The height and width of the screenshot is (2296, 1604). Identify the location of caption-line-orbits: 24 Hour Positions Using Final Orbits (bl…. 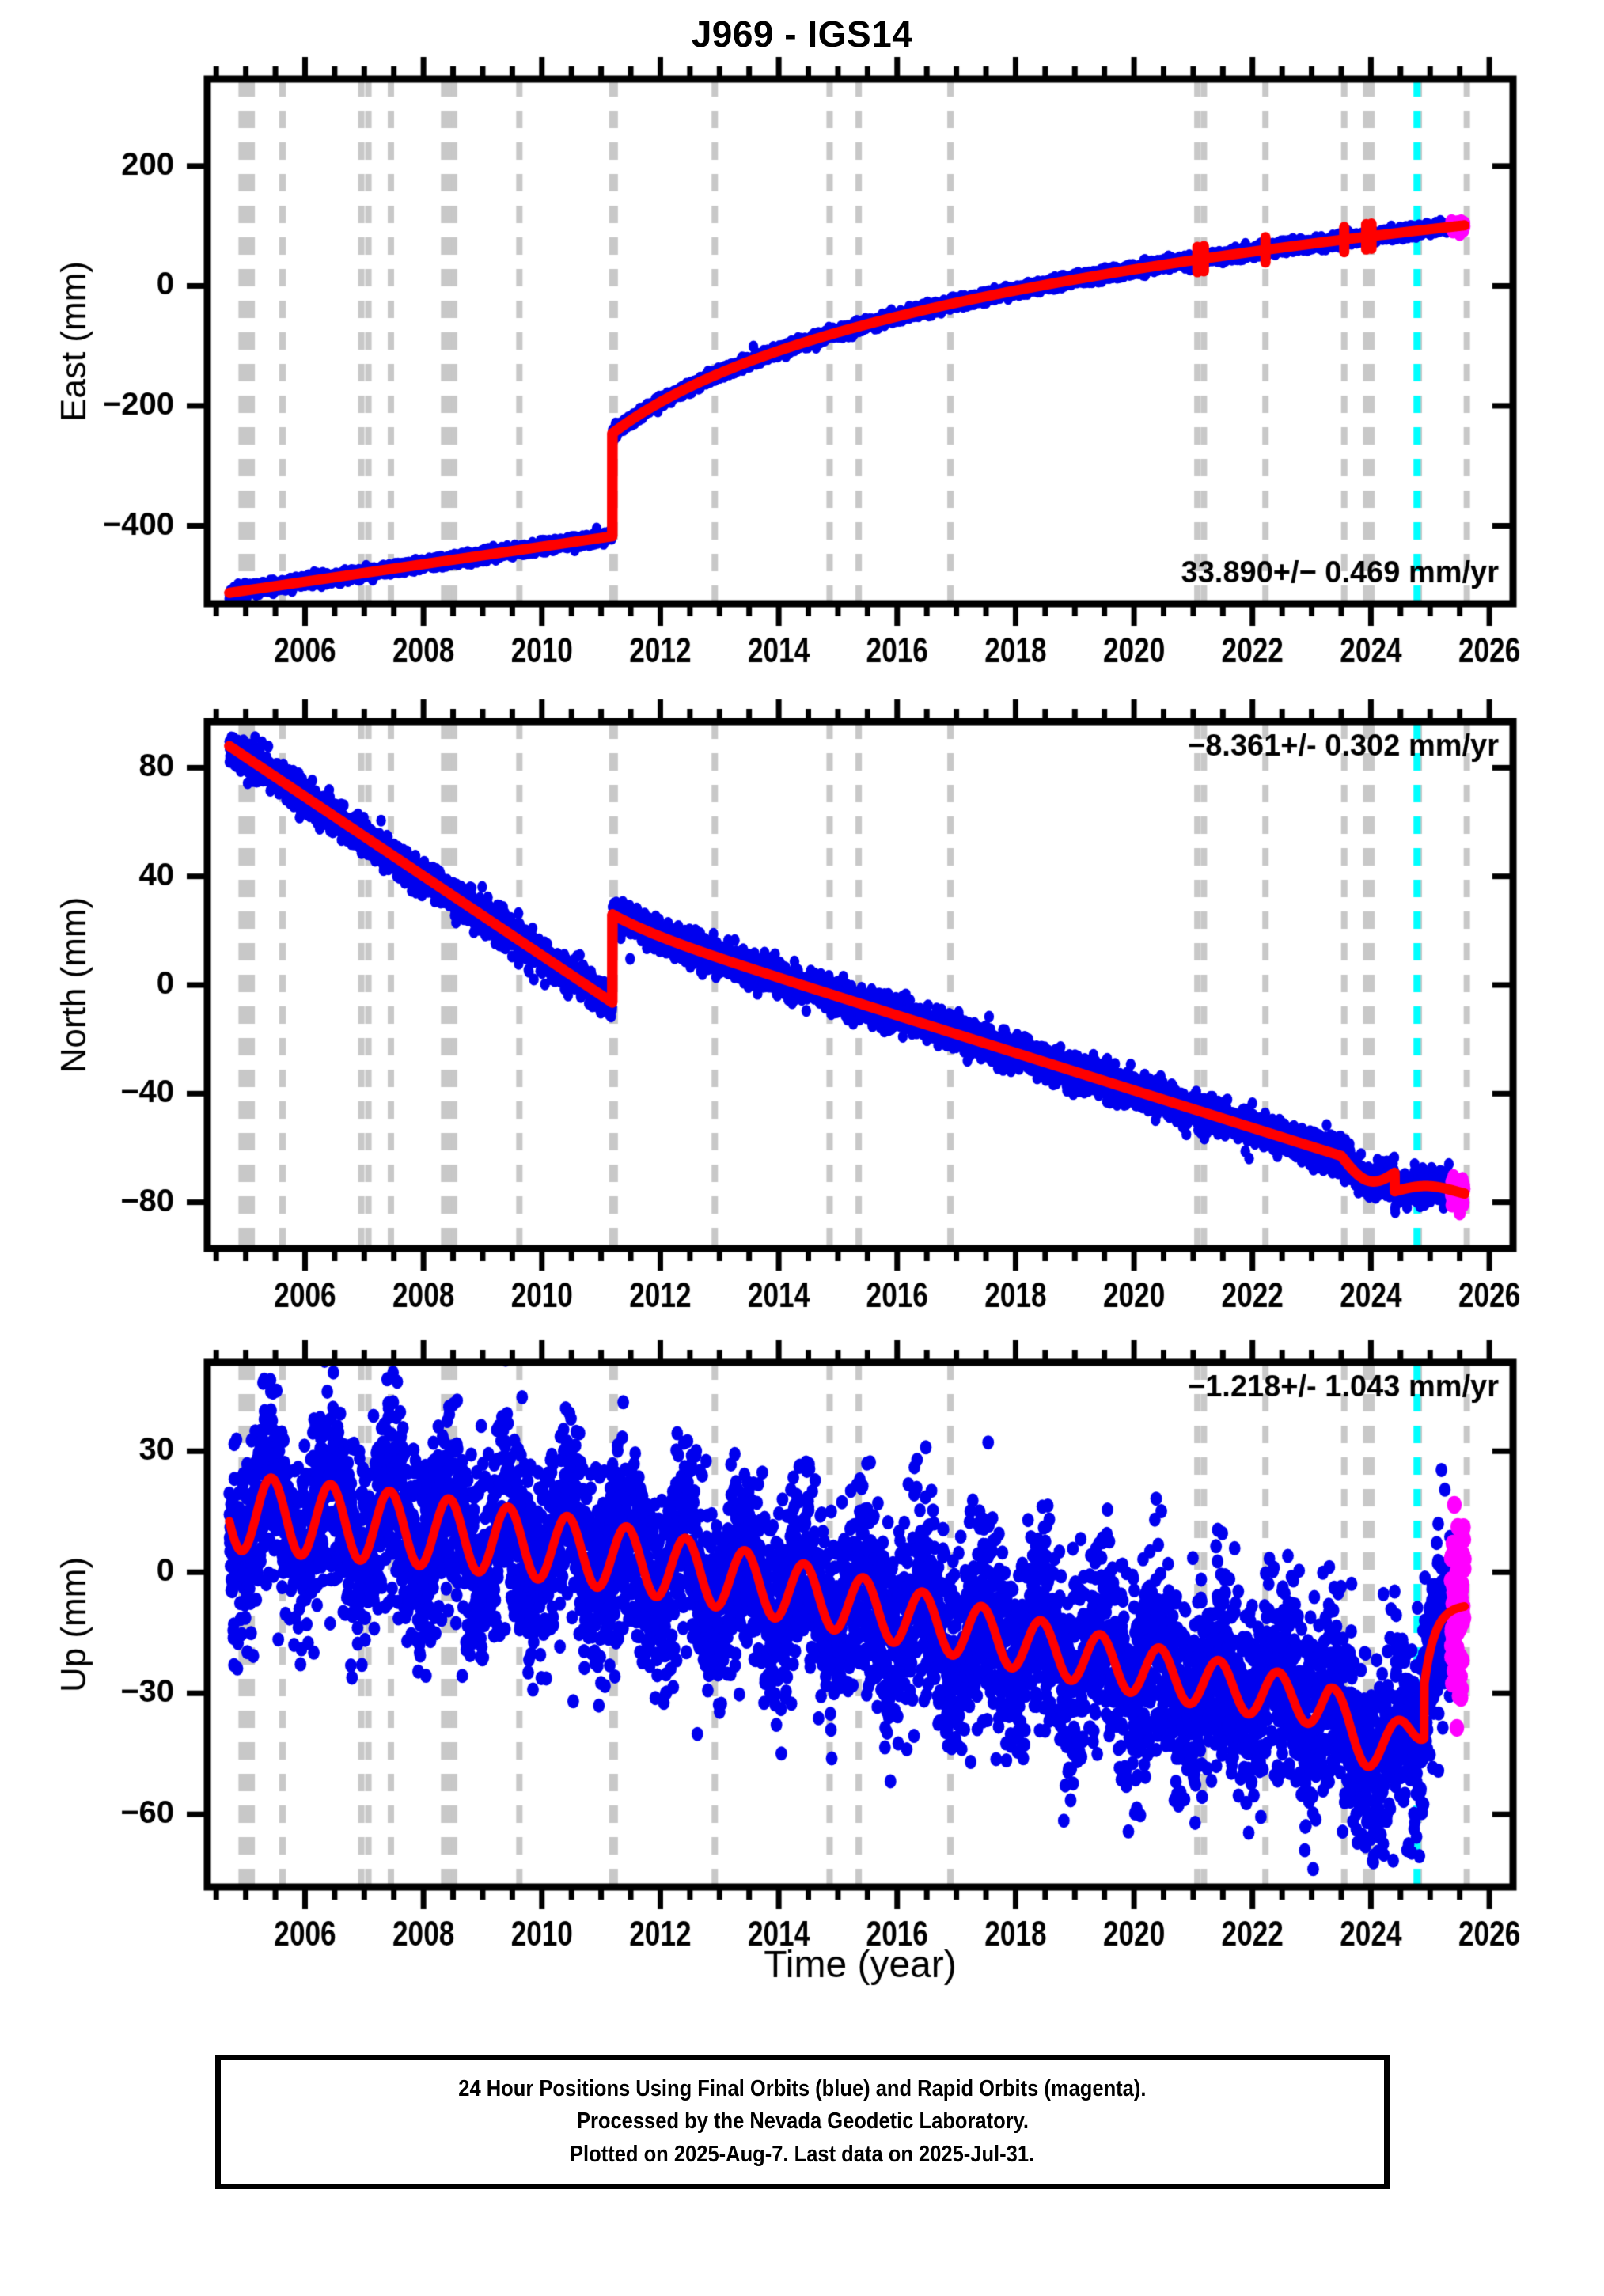
(802, 2089).